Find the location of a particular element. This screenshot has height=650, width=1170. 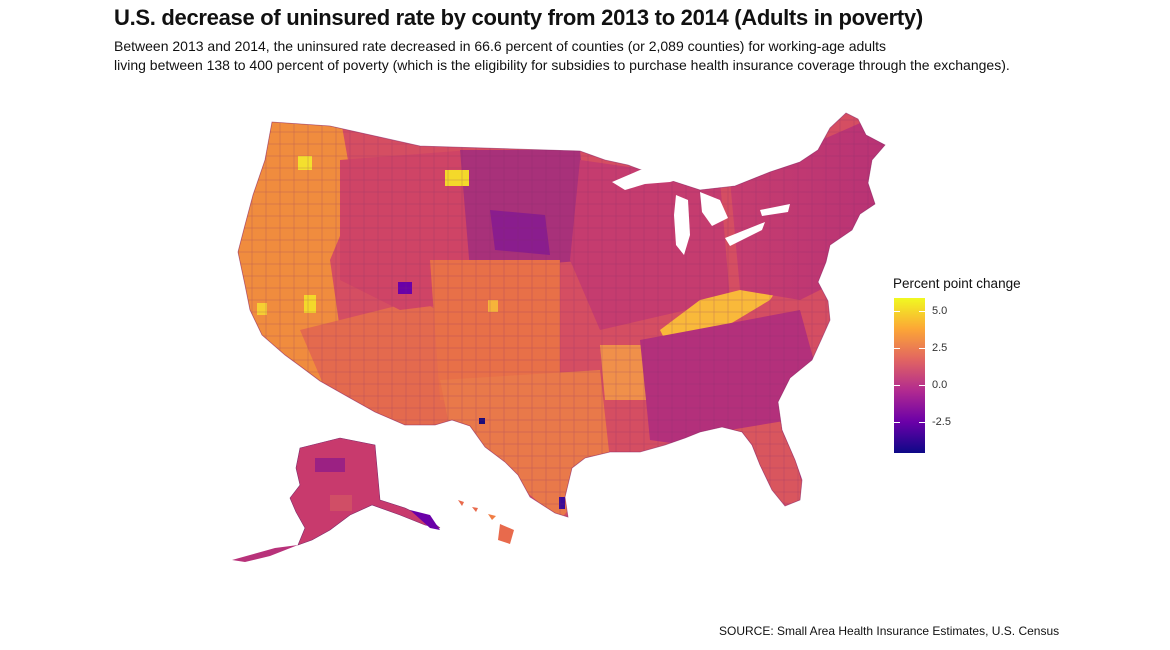

lake-erie is located at coordinates (745, 234).